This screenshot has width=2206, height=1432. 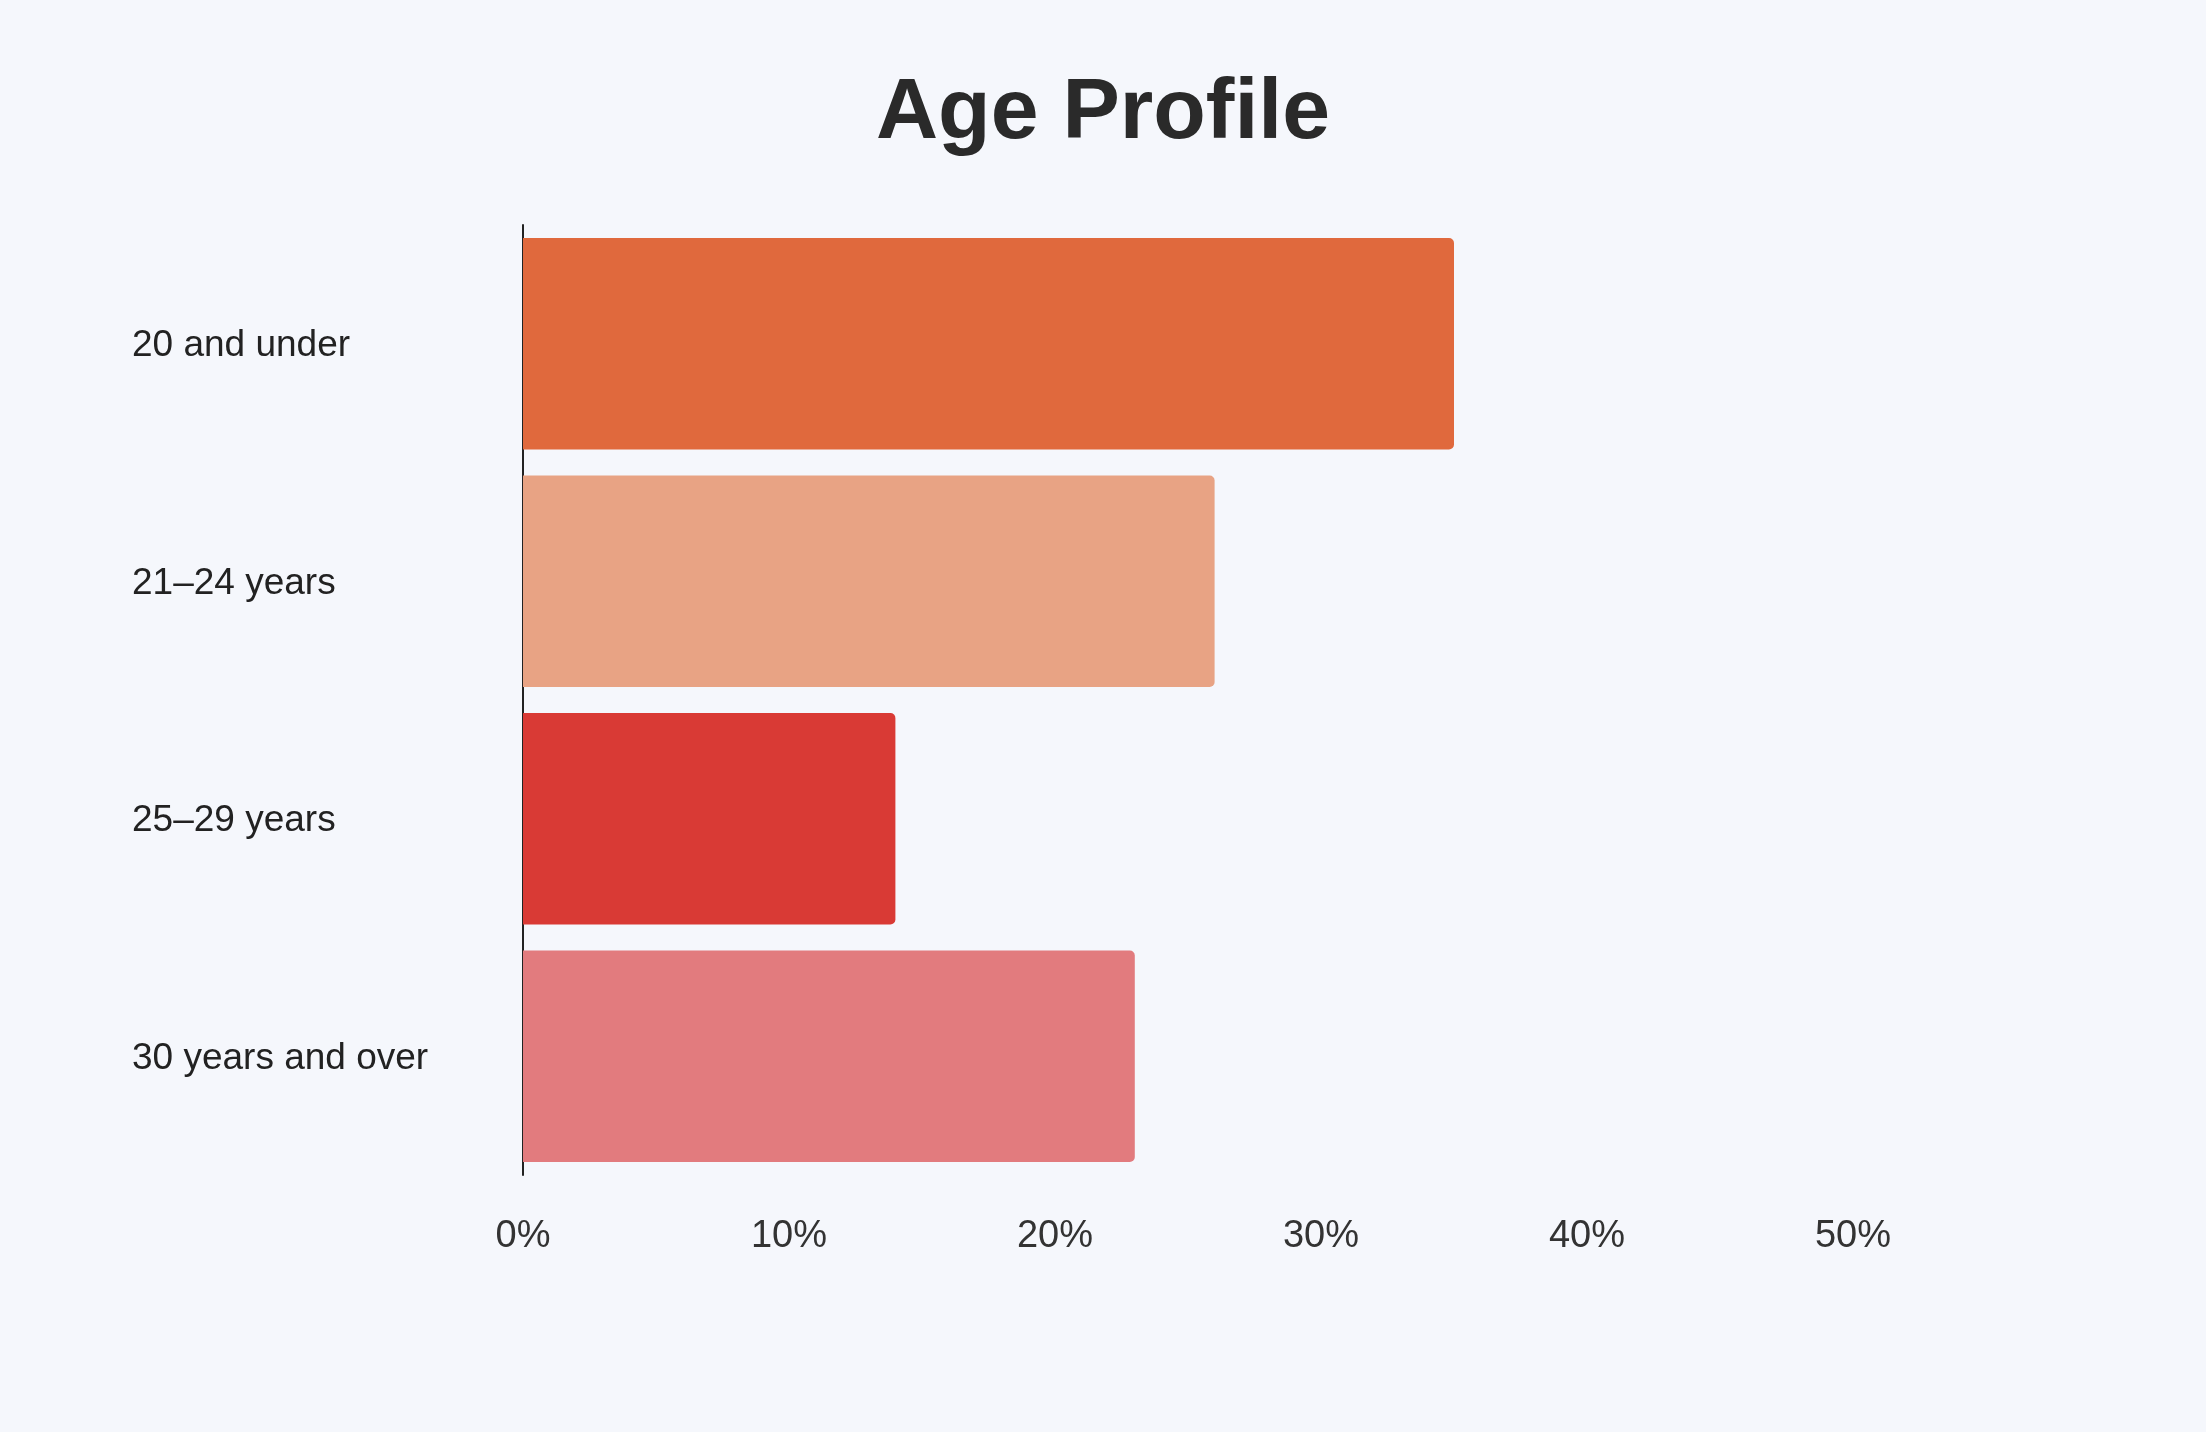 What do you see at coordinates (789, 1234) in the screenshot?
I see `x-tick-label: 10%` at bounding box center [789, 1234].